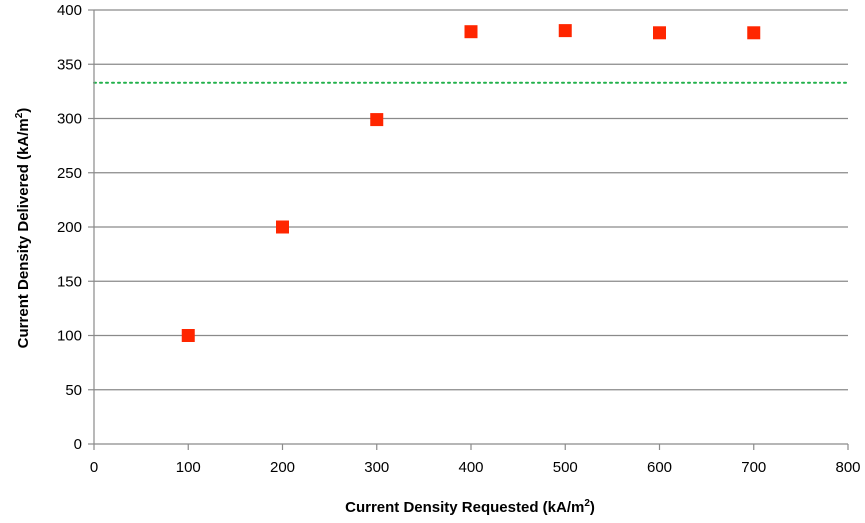 Image resolution: width=865 pixels, height=523 pixels. Describe the element at coordinates (23, 228) in the screenshot. I see `y-axis-title: Current Density Delivered (kA/m2)` at that location.